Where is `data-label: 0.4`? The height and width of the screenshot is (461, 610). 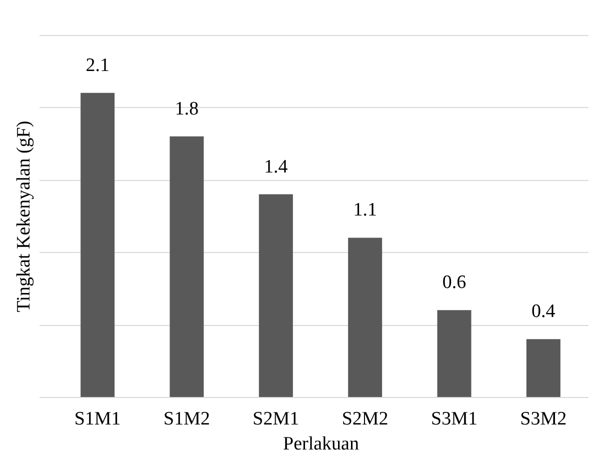
data-label: 0.4 is located at coordinates (544, 311).